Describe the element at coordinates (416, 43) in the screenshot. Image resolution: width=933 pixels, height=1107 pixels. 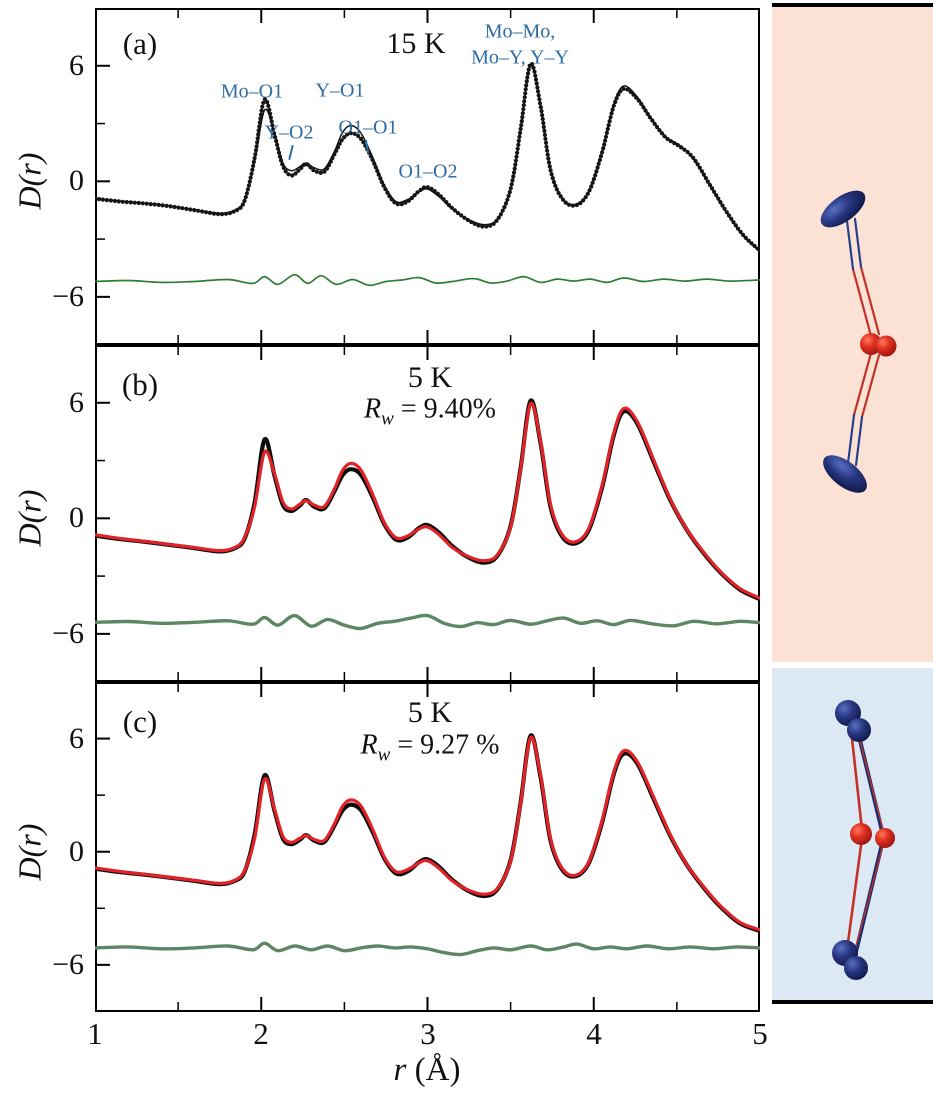
I see `temperature-label-a: 15 K` at that location.